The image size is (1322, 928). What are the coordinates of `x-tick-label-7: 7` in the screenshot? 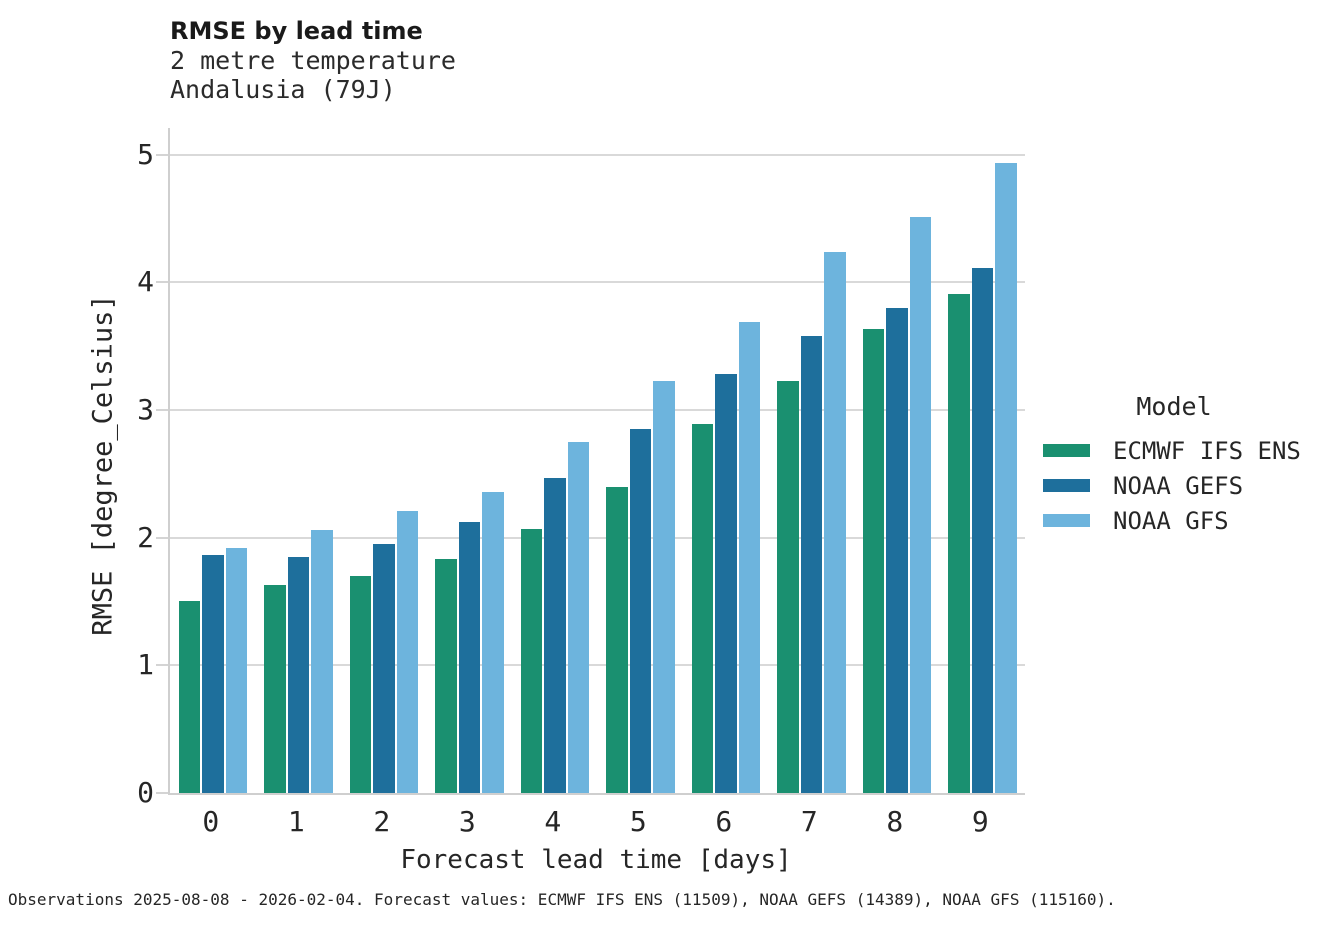 It's located at (809, 821).